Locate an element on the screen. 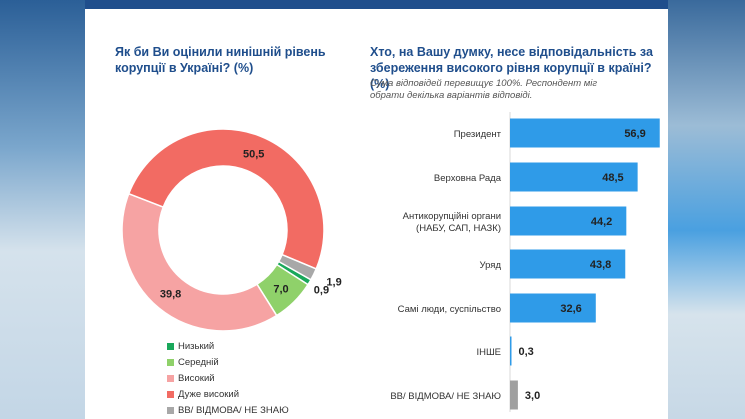 The image size is (745, 419). legend-item: Низький is located at coordinates (228, 346).